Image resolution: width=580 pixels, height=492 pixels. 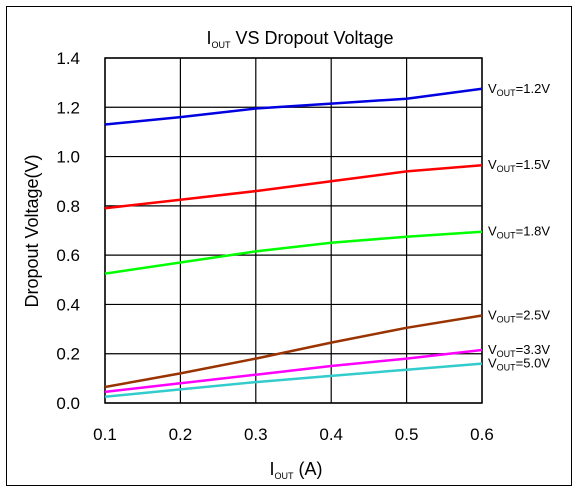 What do you see at coordinates (519, 165) in the screenshot?
I see `series-label: VOUT=1.5V` at bounding box center [519, 165].